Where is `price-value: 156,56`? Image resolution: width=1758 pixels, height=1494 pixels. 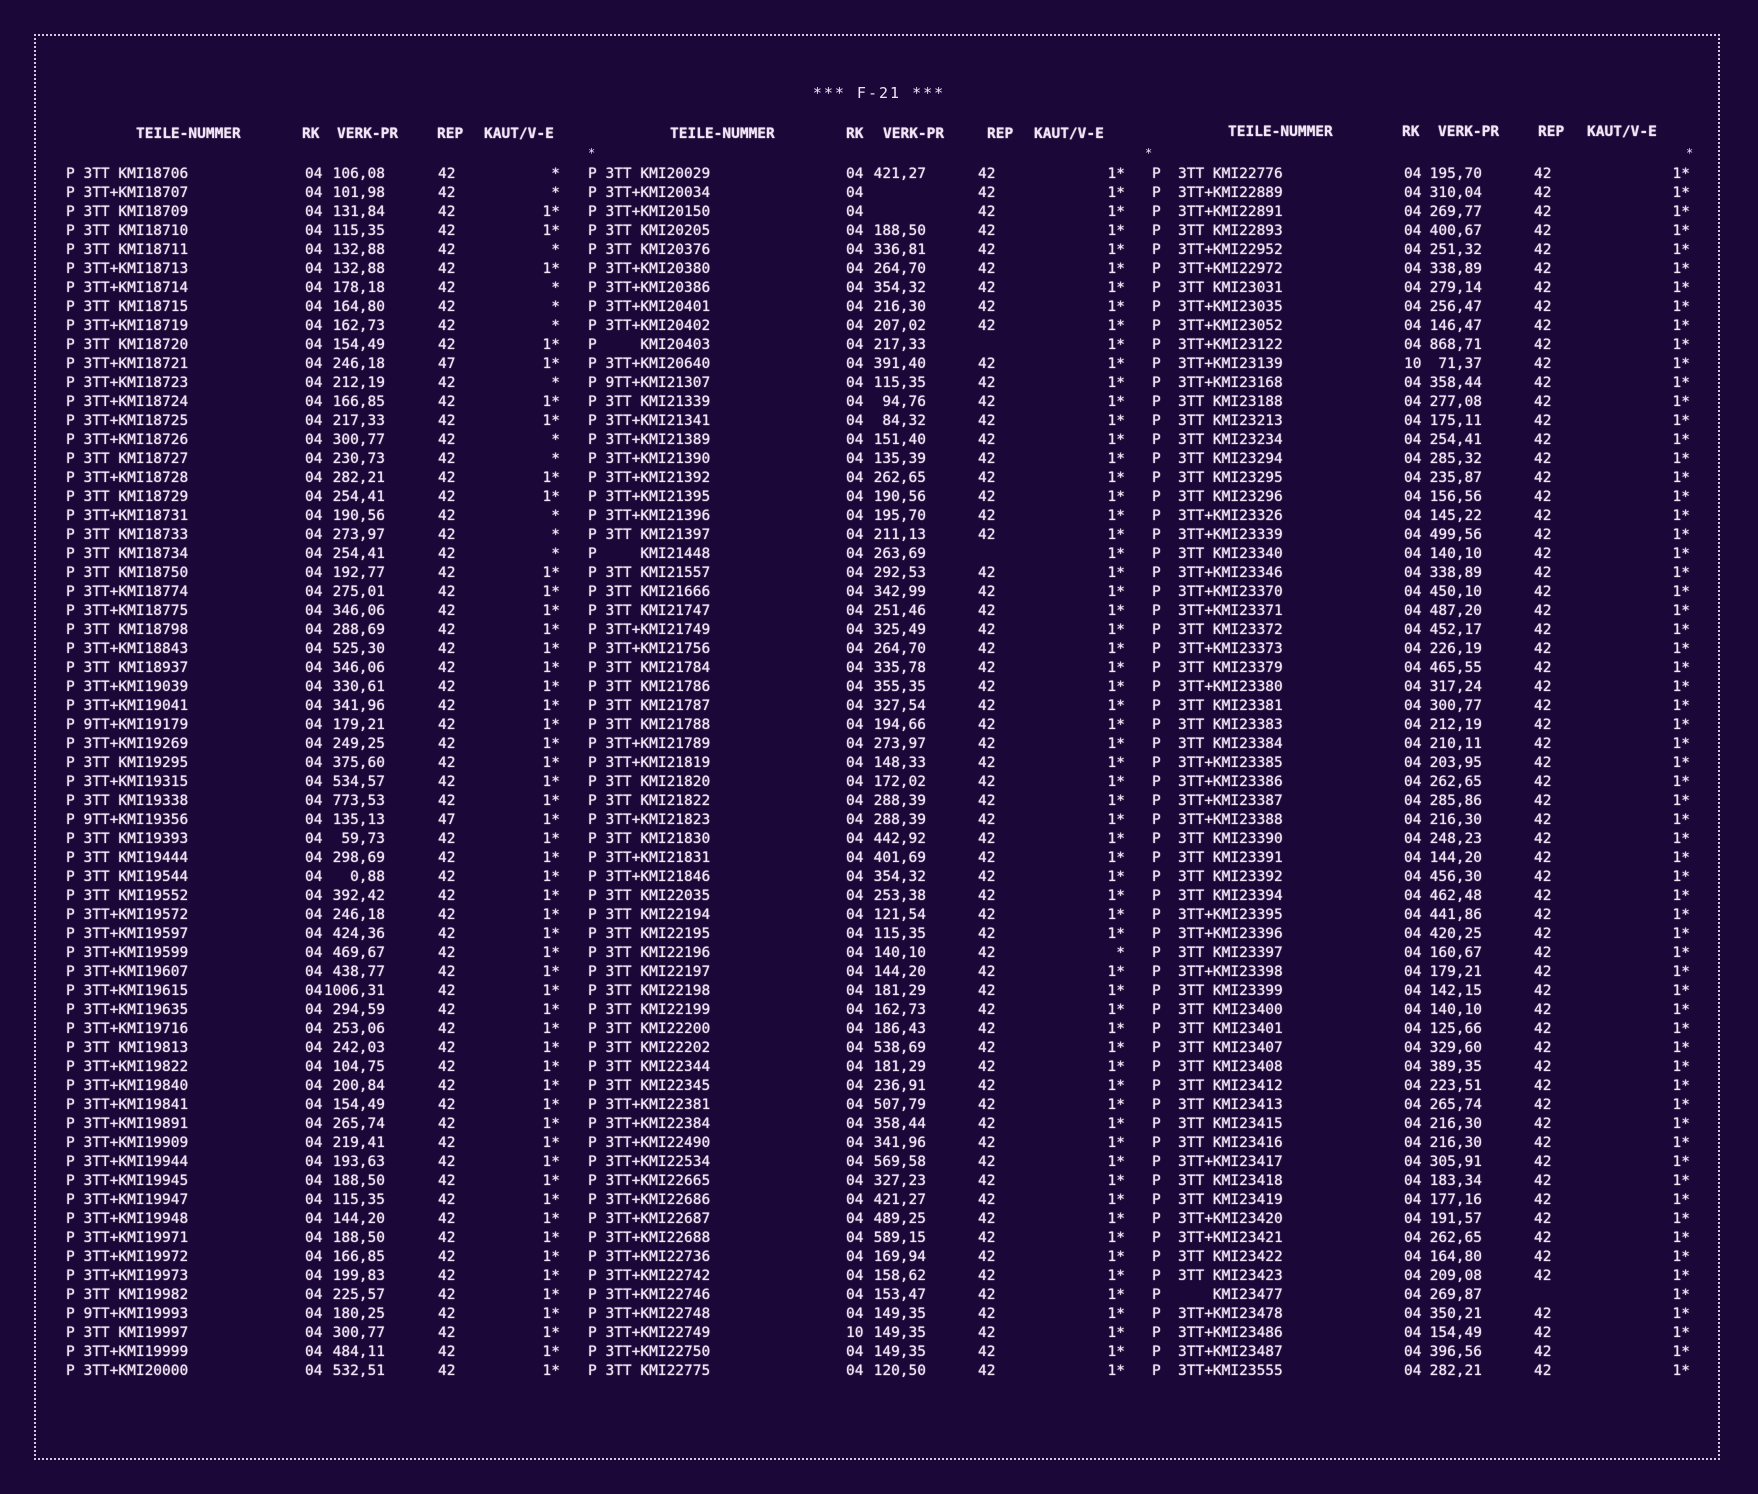
price-value: 156,56 is located at coordinates (1455, 497).